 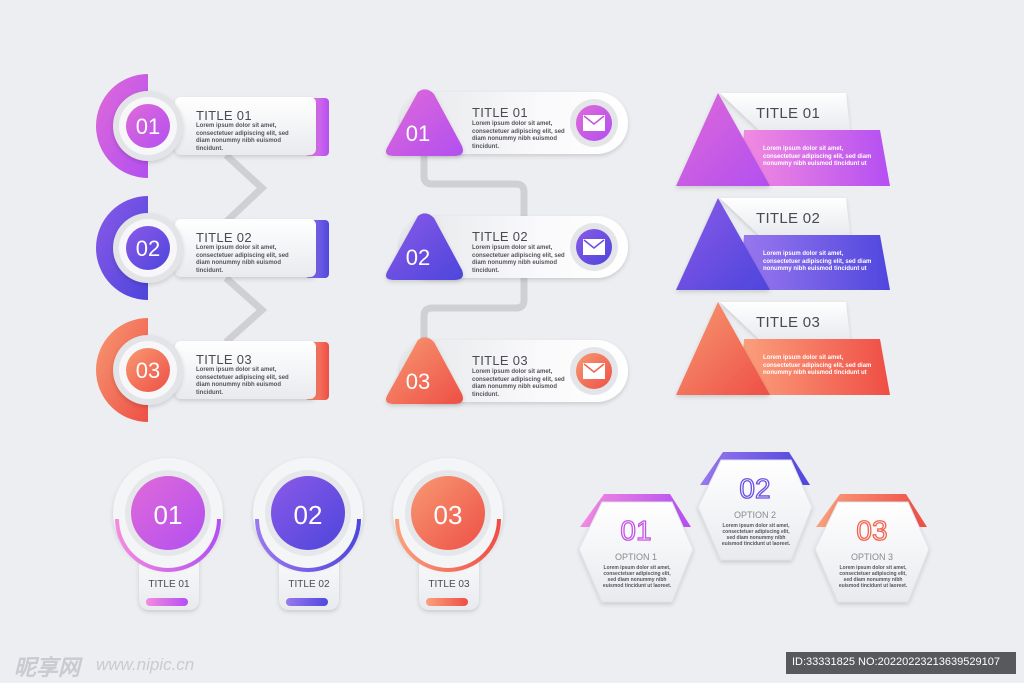 I want to click on group1-title-3: TITLE 03, so click(x=224, y=359).